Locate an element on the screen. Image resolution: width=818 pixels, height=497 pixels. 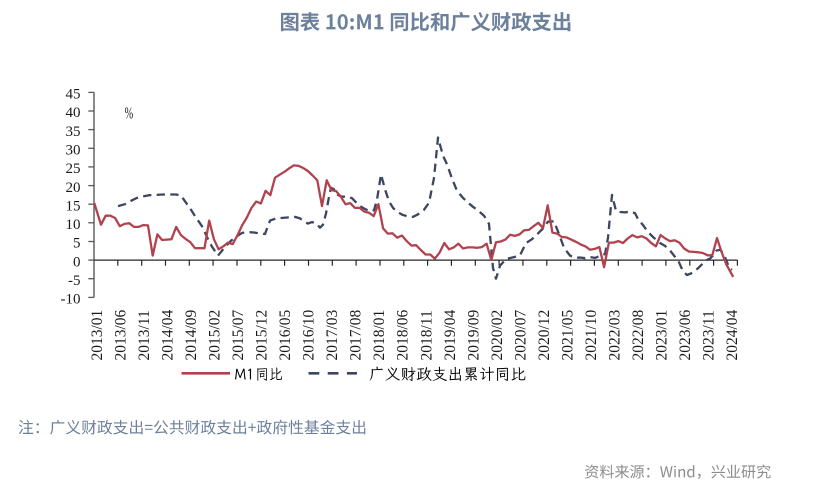
svg-text: 2015/07 is located at coordinates (238, 334).